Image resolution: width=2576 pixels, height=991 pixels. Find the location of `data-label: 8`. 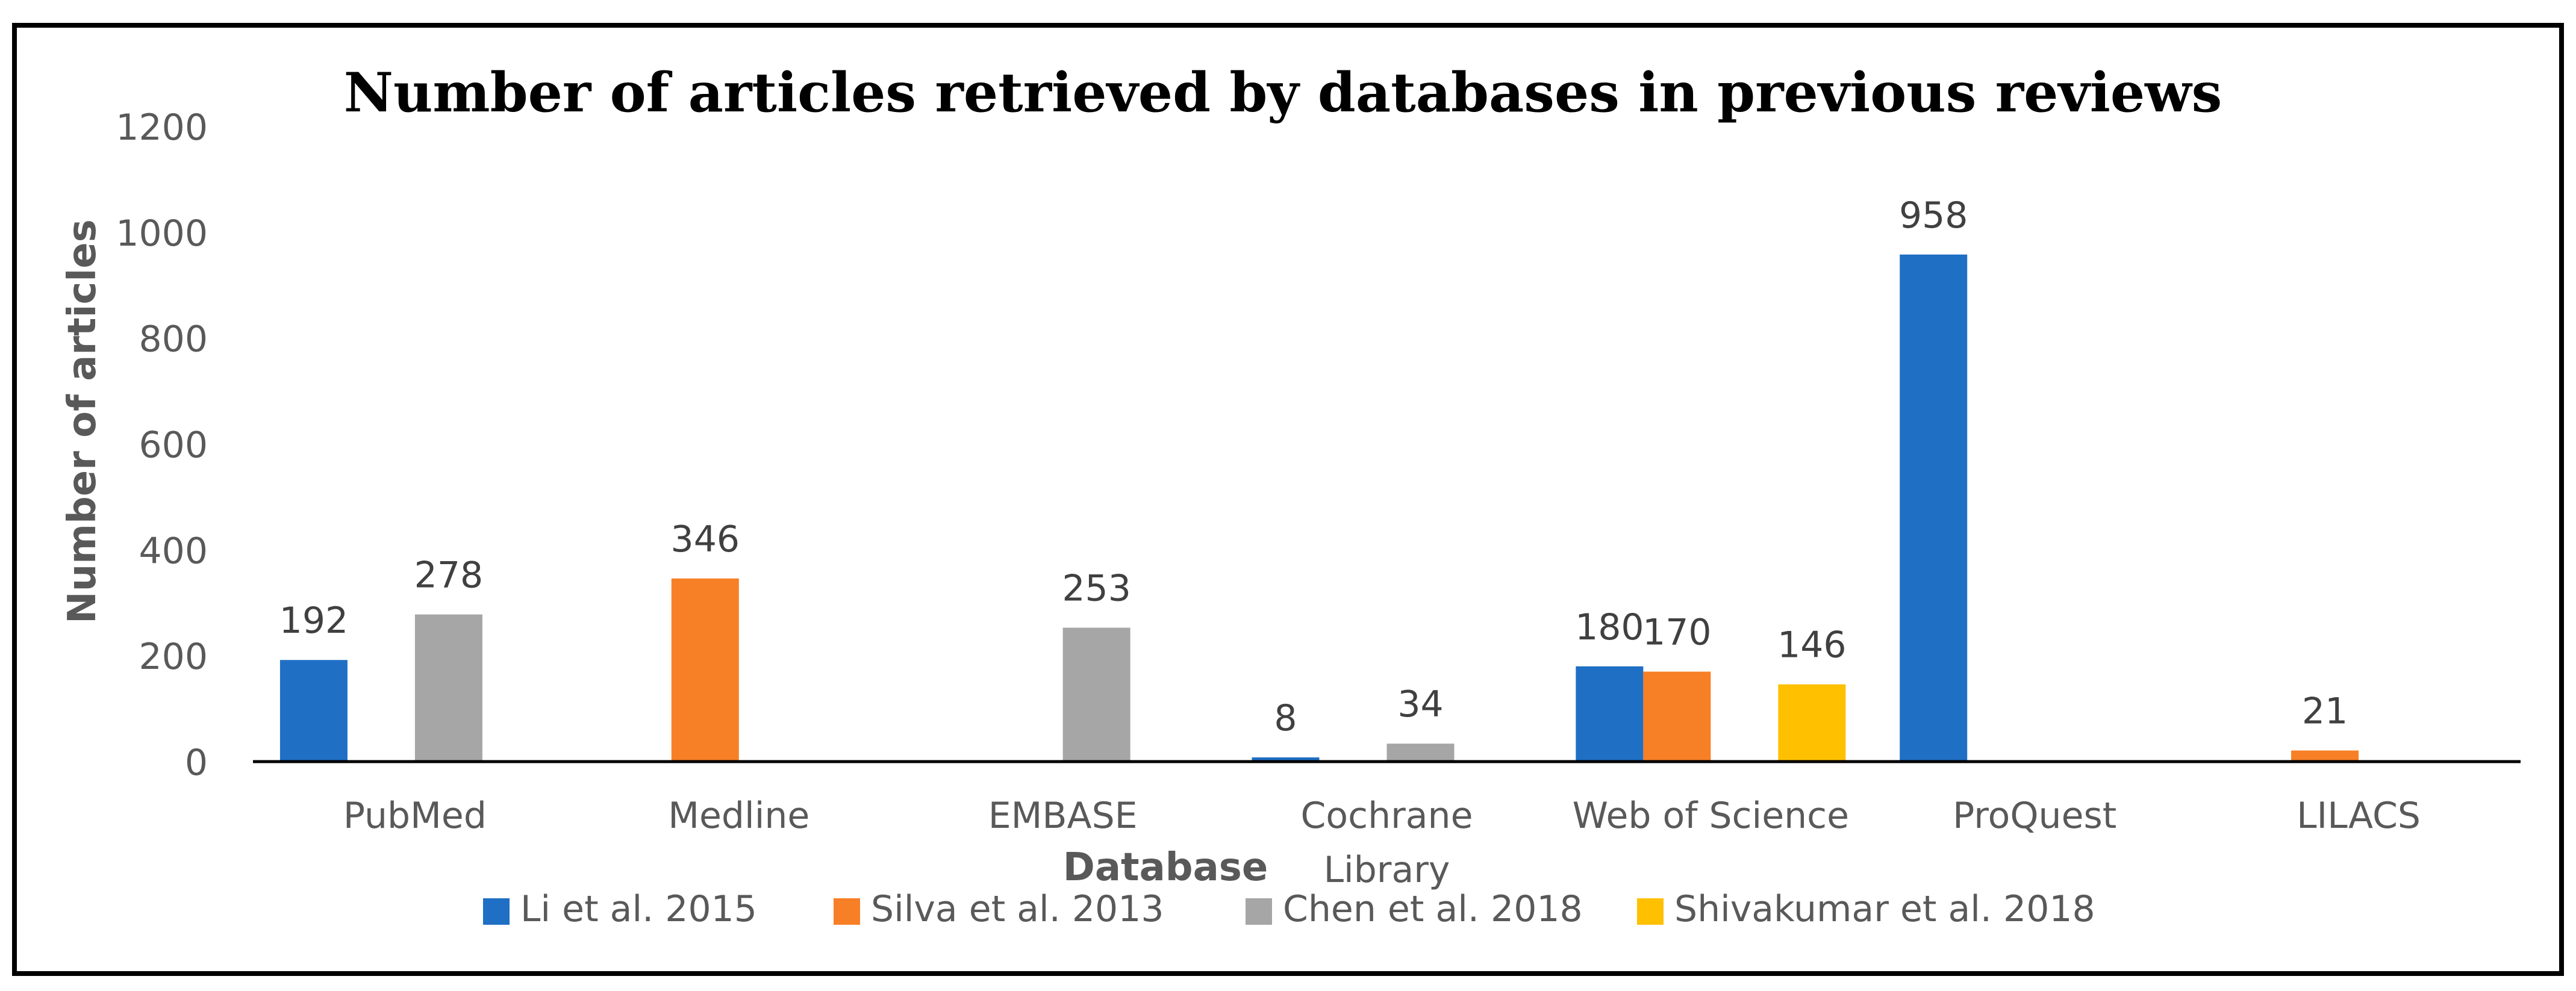

data-label: 8 is located at coordinates (1285, 718).